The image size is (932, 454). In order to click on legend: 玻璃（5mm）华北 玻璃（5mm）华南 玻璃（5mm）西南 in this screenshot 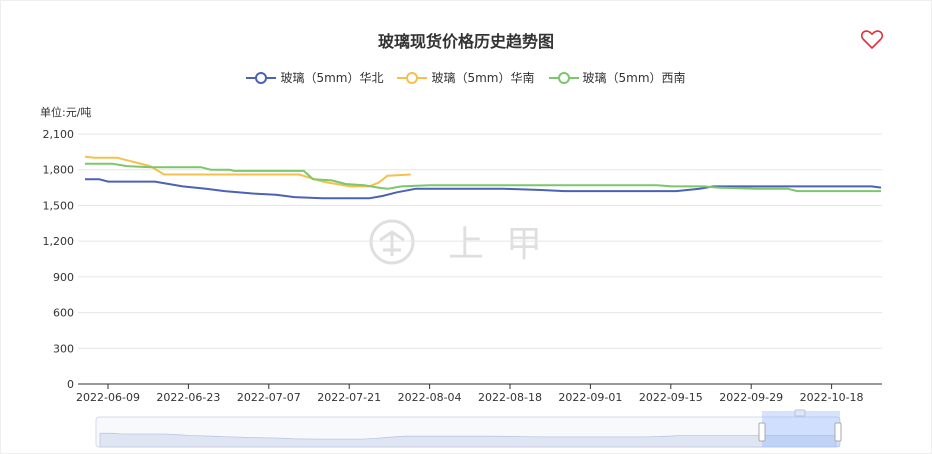, I will do `click(466, 77)`.